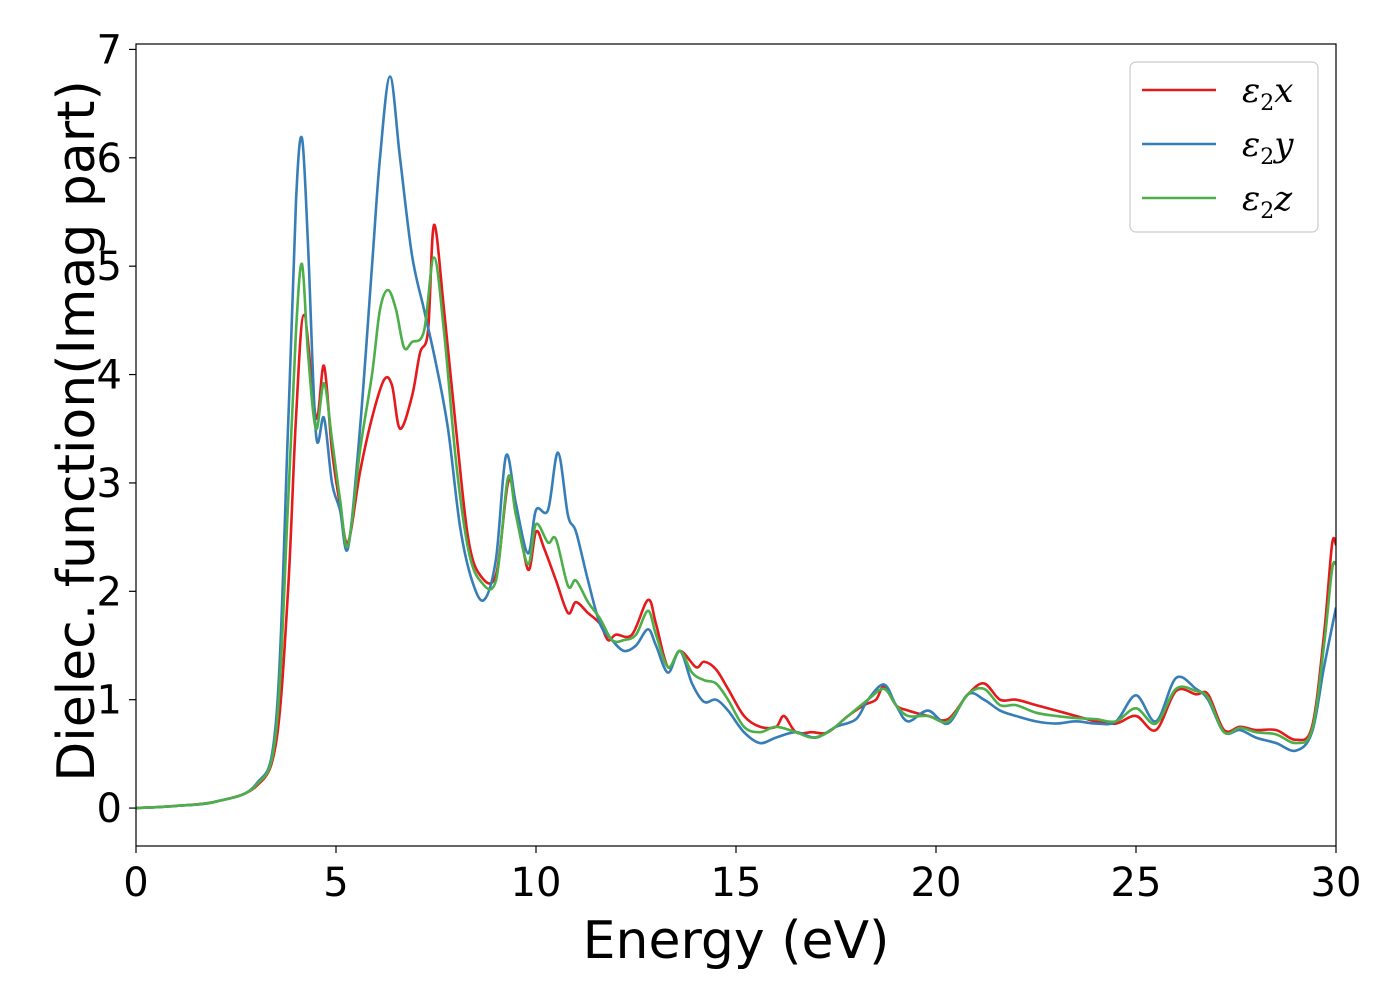  What do you see at coordinates (1267, 93) in the screenshot?
I see `legend-label-x: ε2x` at bounding box center [1267, 93].